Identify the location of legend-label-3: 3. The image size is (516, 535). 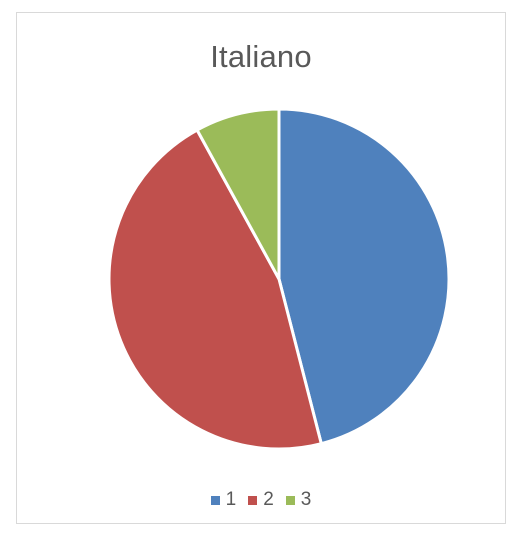
(306, 499).